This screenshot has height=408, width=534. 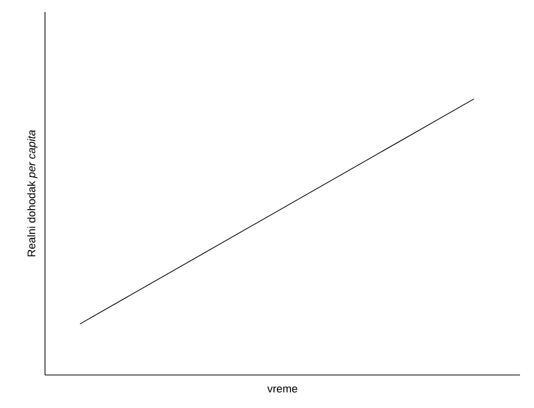 What do you see at coordinates (282, 389) in the screenshot?
I see `x-axis-title: vreme` at bounding box center [282, 389].